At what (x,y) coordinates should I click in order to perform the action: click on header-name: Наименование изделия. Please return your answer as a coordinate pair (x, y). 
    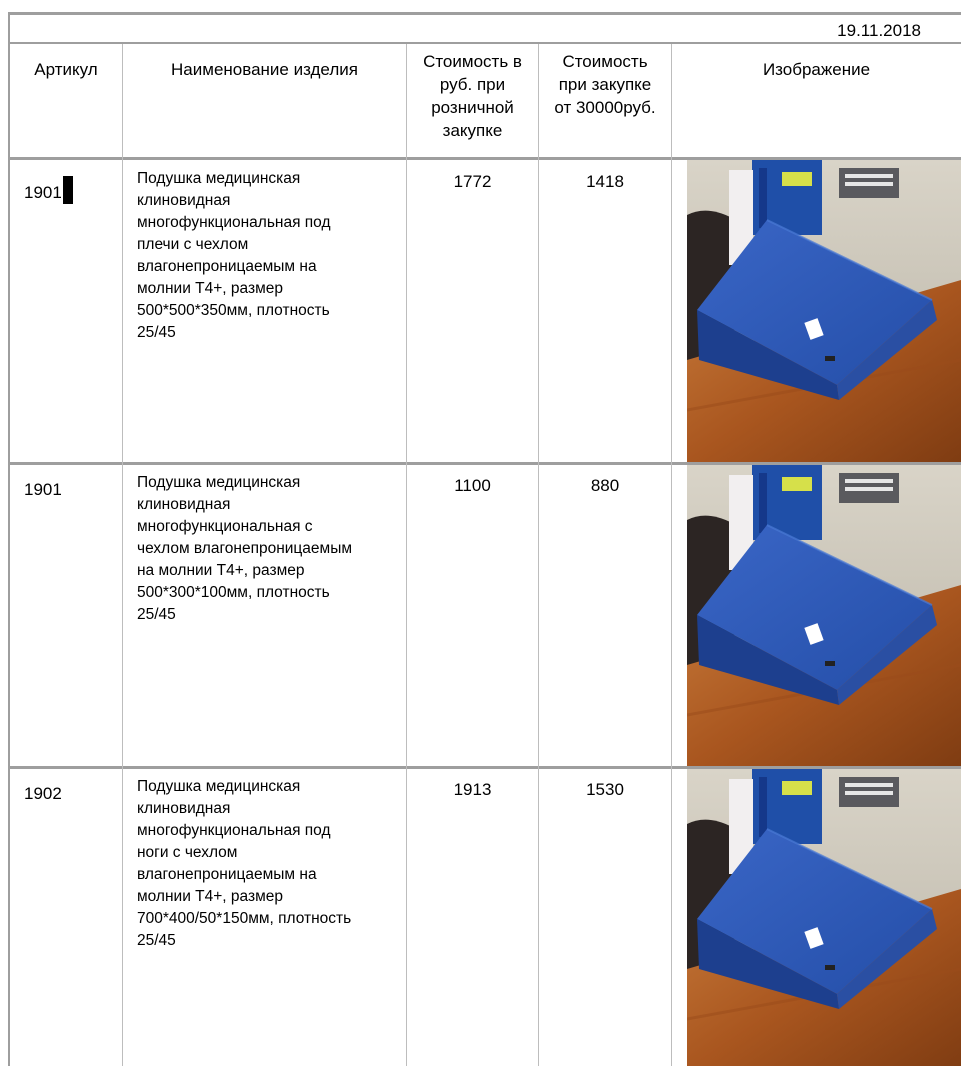
    Looking at the image, I should click on (264, 69).